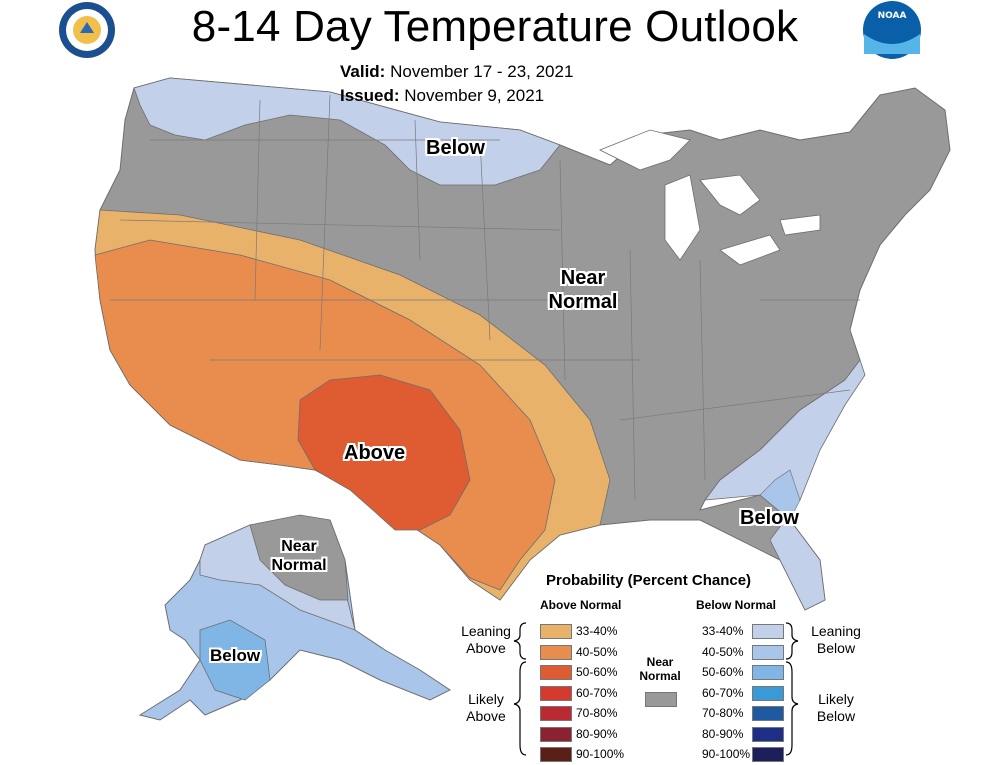 This screenshot has height=765, width=990. Describe the element at coordinates (299, 565) in the screenshot. I see `label-alaska-near-line2: Normal` at that location.